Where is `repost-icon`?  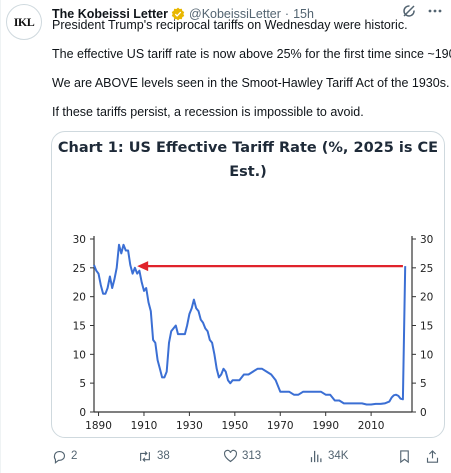 repost-icon is located at coordinates (145, 456).